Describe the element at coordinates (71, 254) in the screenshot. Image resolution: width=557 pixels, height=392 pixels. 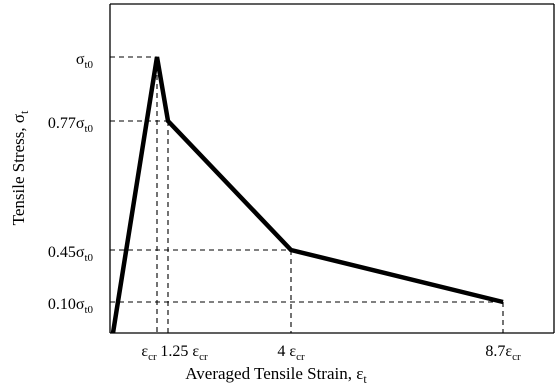
I see `y-tick-label: 0.45σt0` at that location.